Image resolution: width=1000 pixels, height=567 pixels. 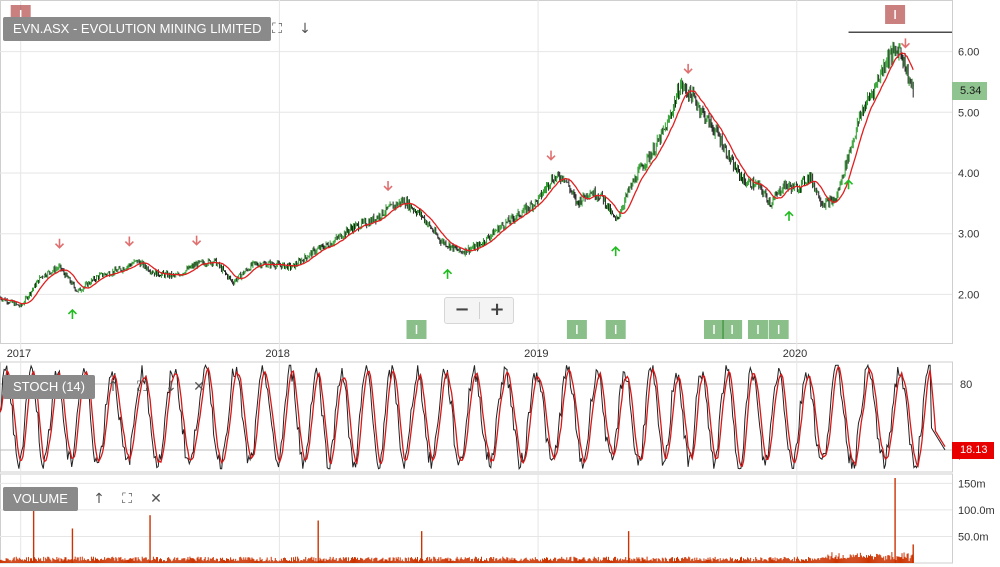 What do you see at coordinates (795, 354) in the screenshot?
I see `year-tick-label: 2020` at bounding box center [795, 354].